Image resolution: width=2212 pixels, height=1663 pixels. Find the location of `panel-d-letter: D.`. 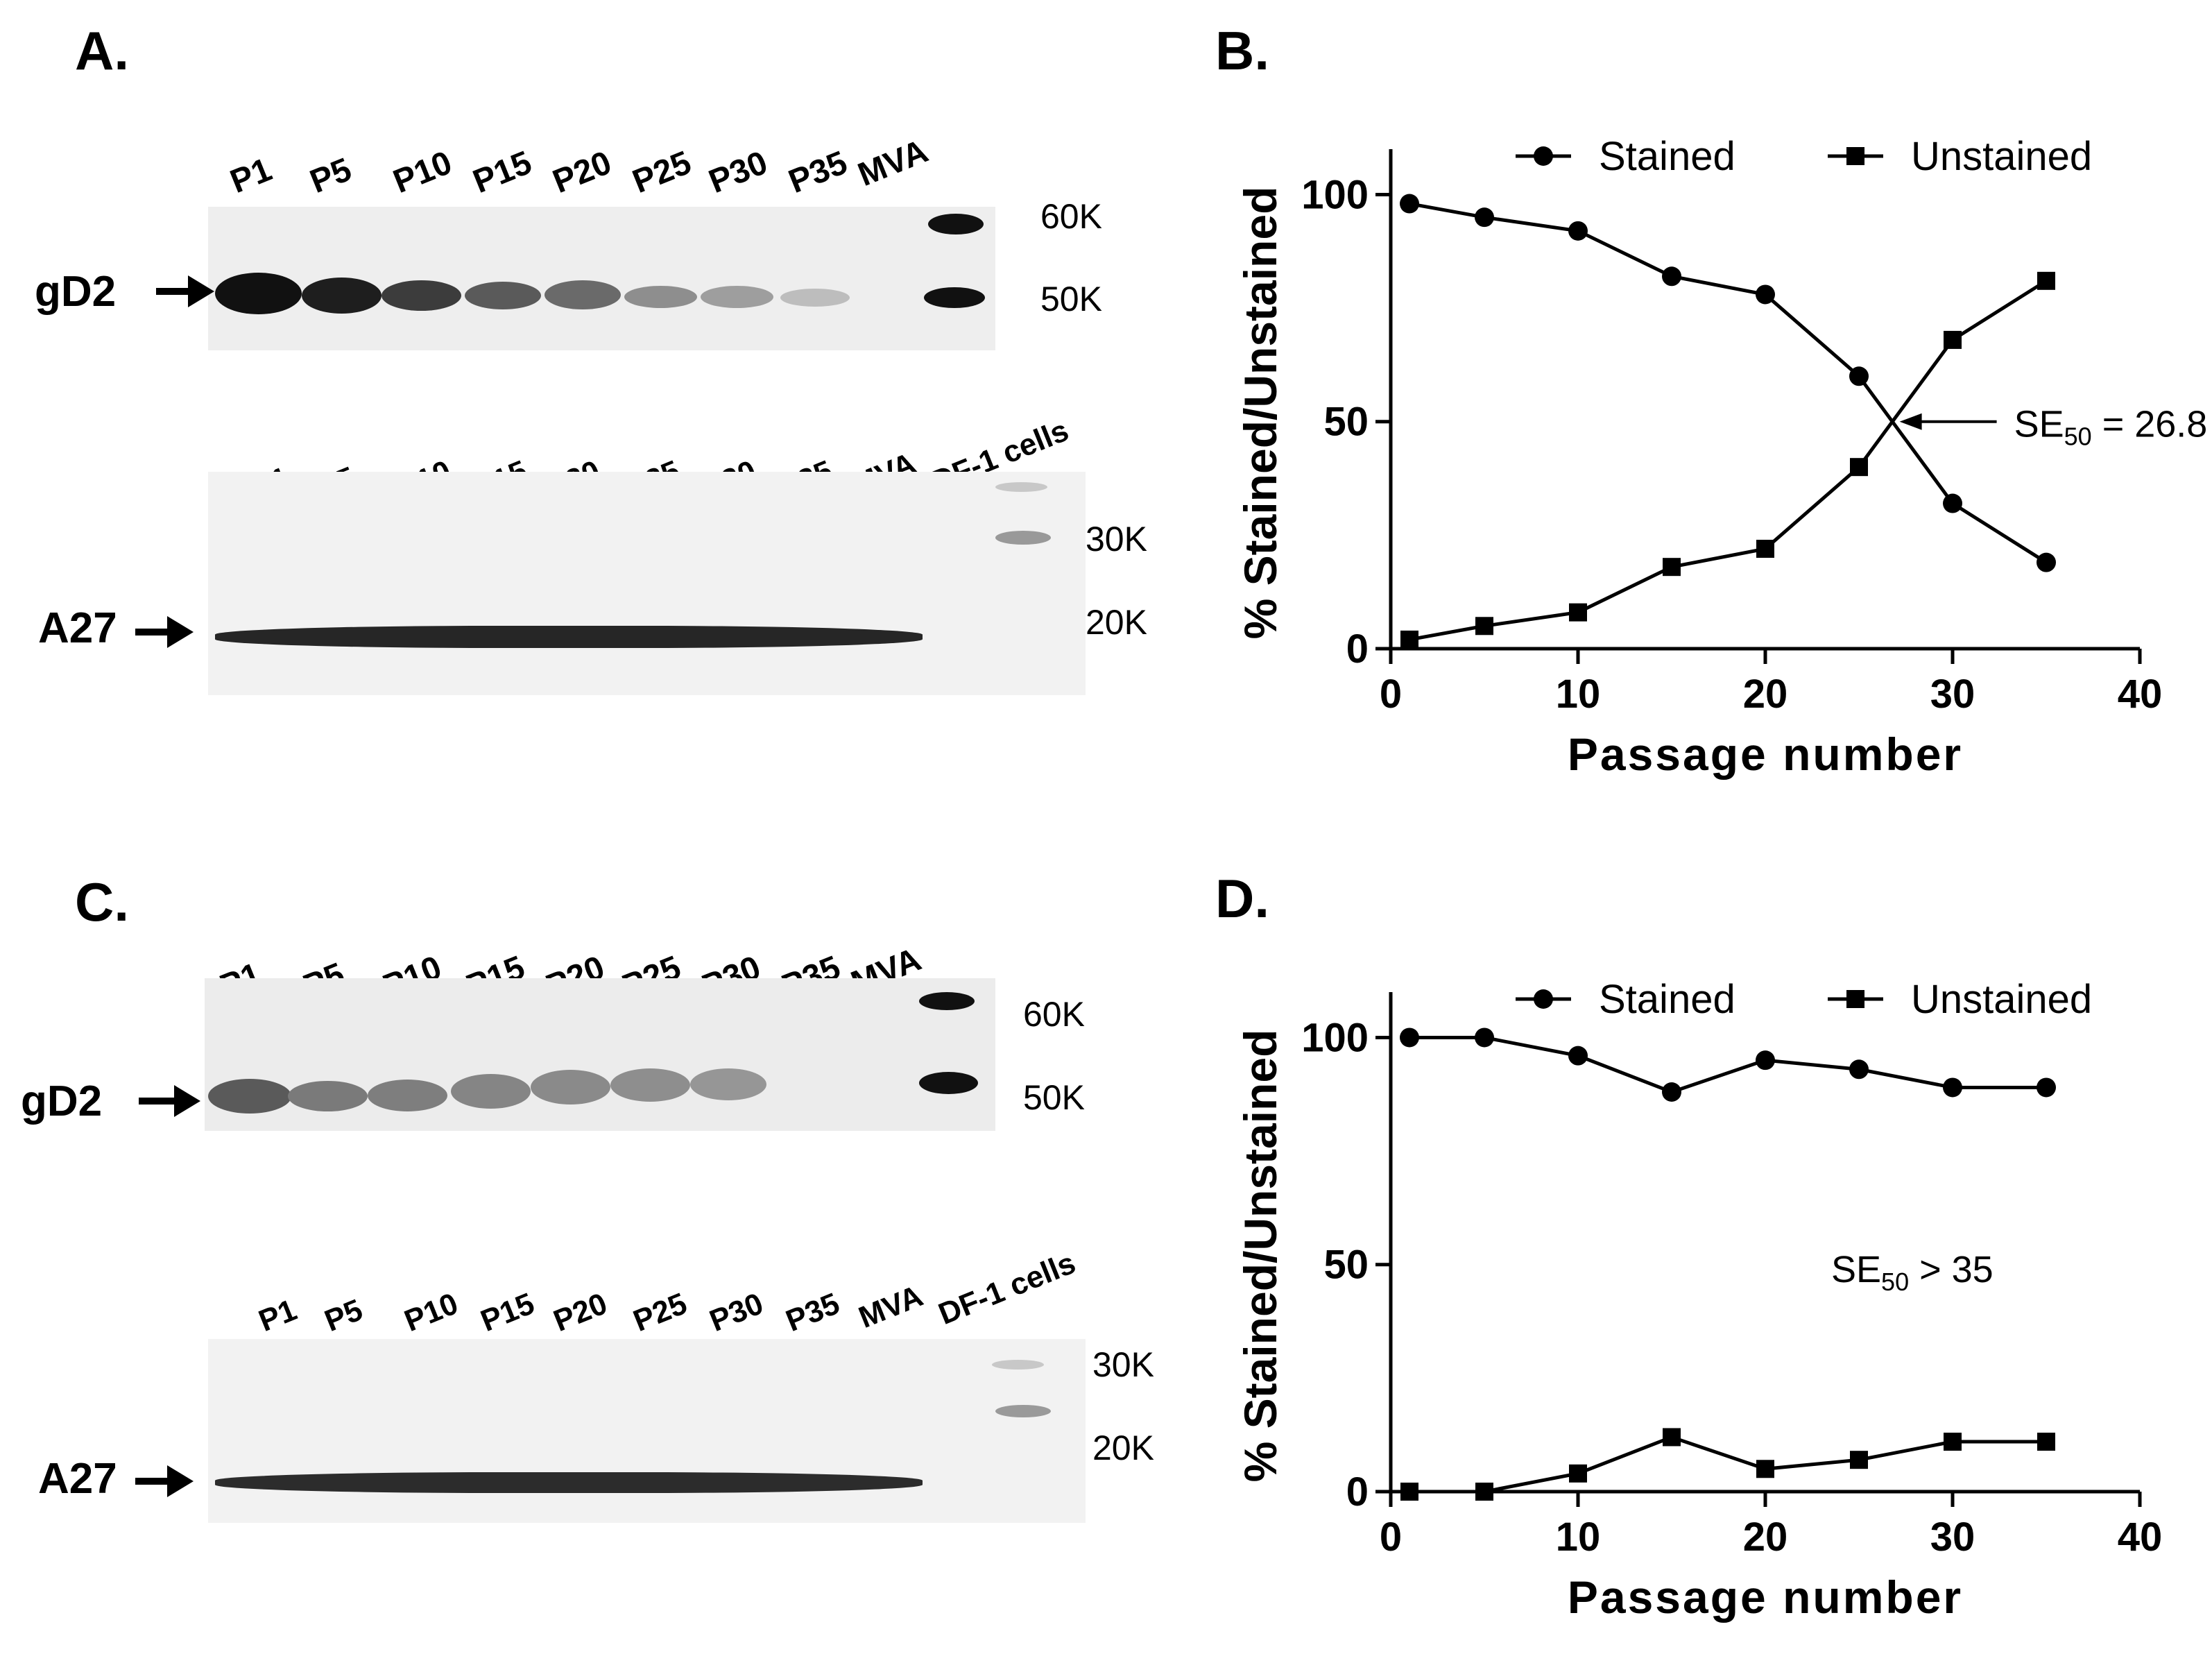

panel-d-letter: D. is located at coordinates (1242, 898).